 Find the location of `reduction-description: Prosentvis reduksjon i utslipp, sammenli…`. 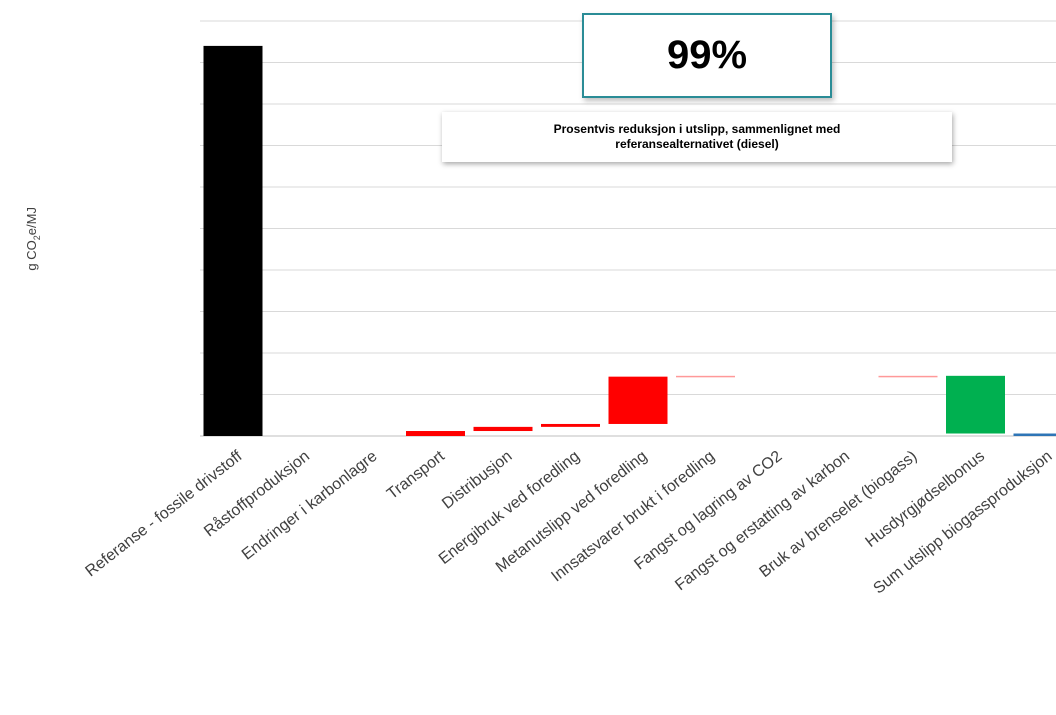

reduction-description: Prosentvis reduksjon i utslipp, sammenli… is located at coordinates (697, 136).